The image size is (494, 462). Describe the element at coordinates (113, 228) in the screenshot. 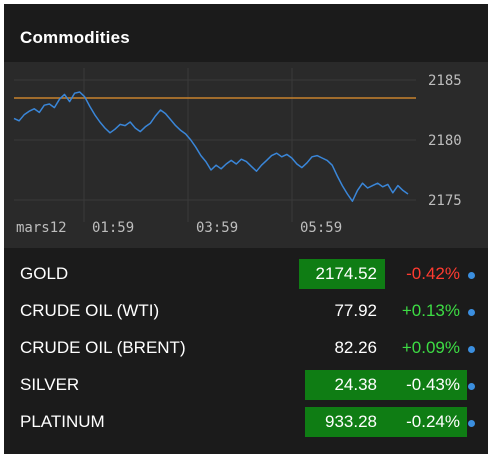

I see `x-tick-label: 01:59` at that location.